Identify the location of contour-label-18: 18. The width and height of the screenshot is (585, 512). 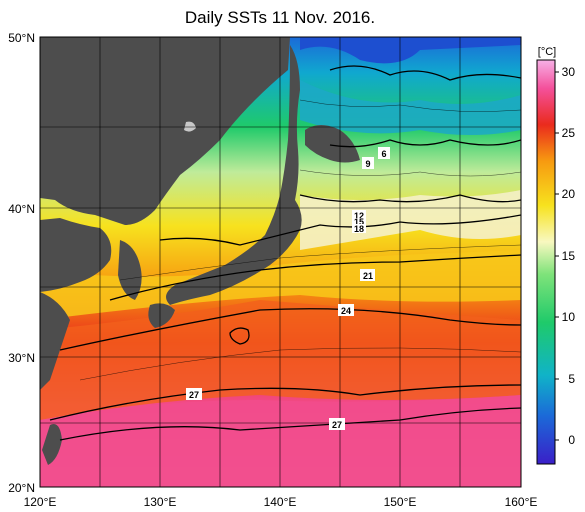
(359, 229).